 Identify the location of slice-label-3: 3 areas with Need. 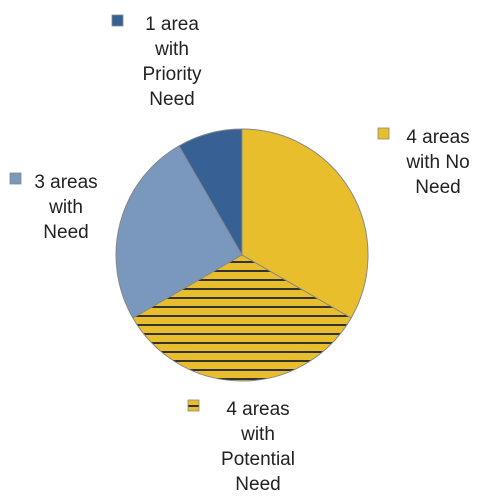
(53, 207).